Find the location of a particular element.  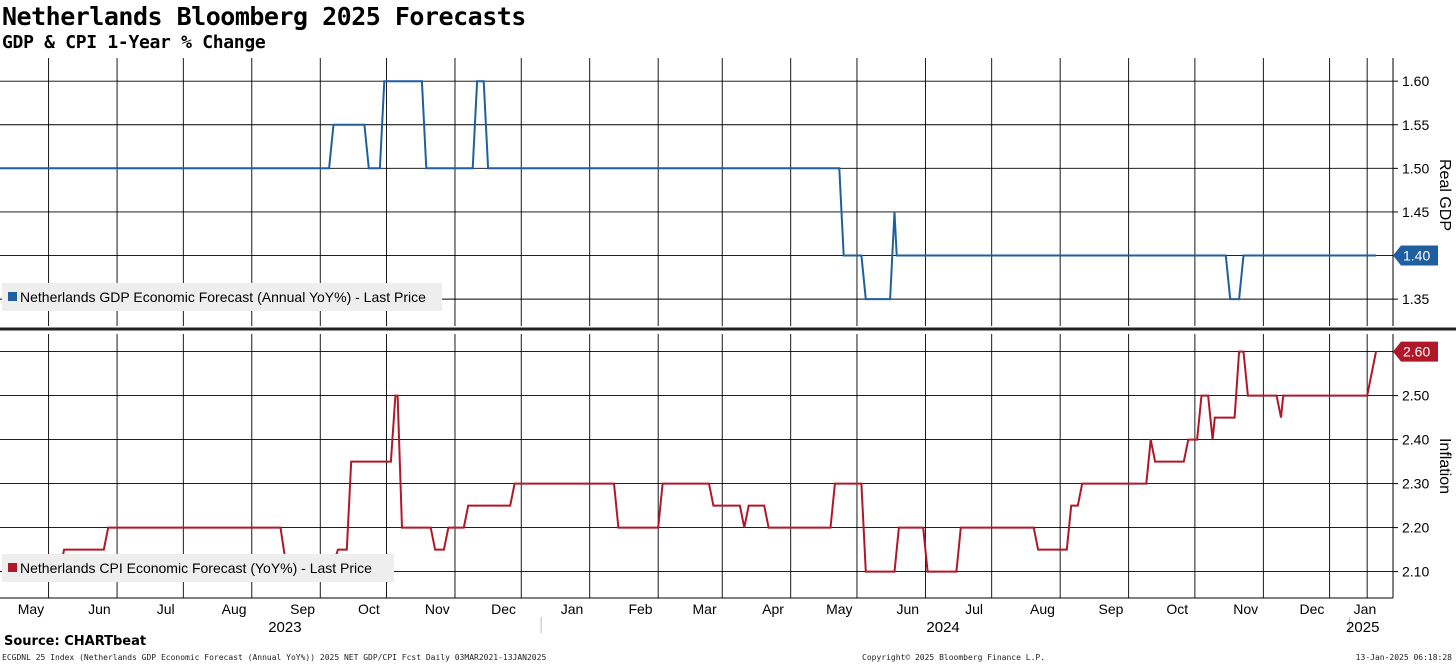

x-tick-label: Apr is located at coordinates (773, 609).